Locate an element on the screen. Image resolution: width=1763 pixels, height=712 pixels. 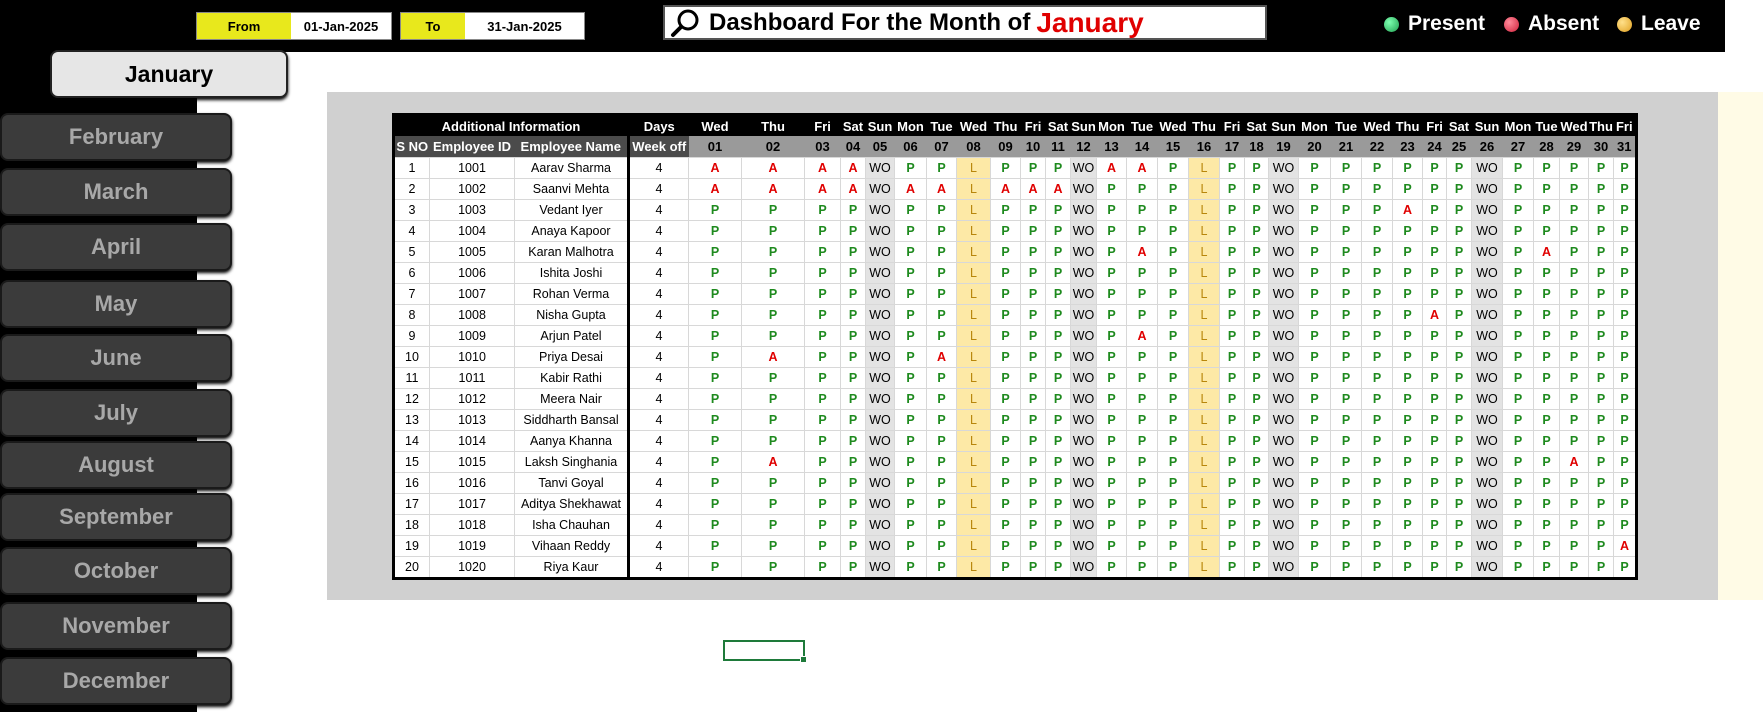
month-button-june: June is located at coordinates (116, 358).